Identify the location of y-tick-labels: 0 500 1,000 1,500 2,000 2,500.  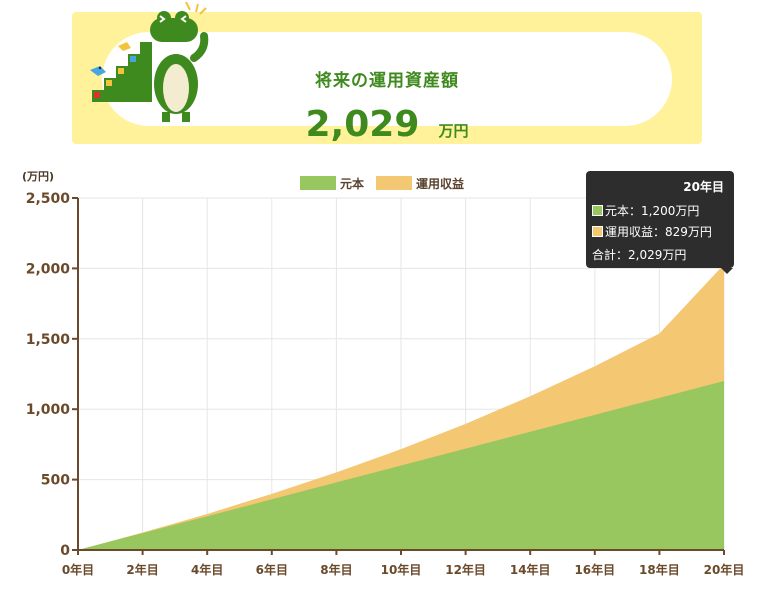
(48, 375).